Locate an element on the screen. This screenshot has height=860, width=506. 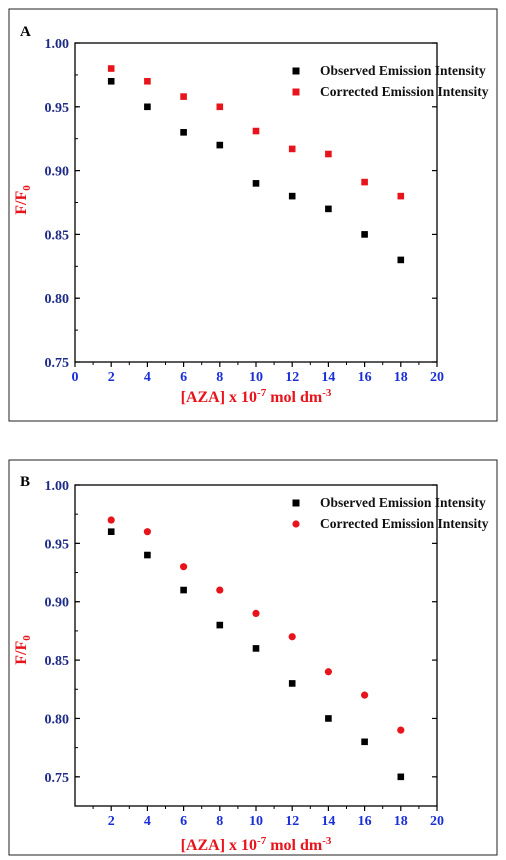
panel-label: A is located at coordinates (25, 32).